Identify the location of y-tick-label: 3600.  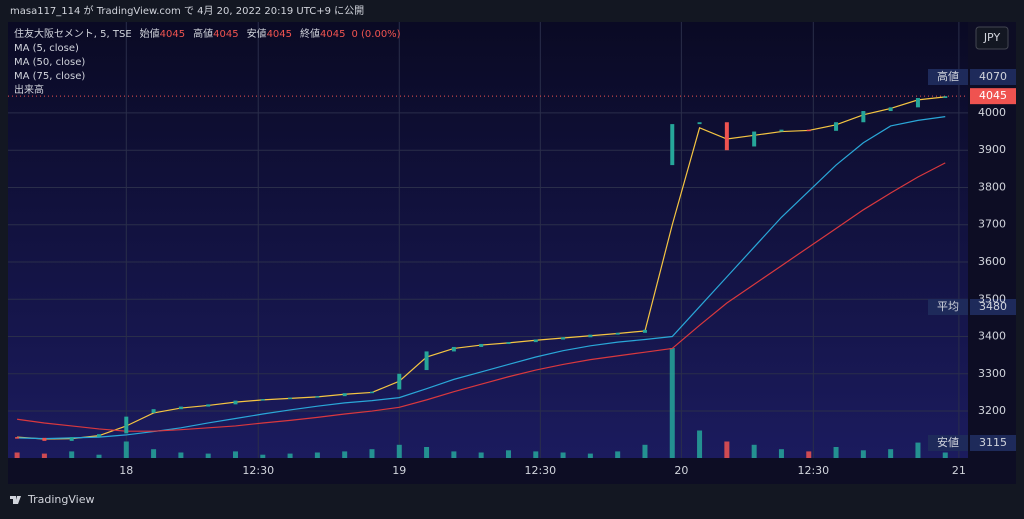
(992, 261).